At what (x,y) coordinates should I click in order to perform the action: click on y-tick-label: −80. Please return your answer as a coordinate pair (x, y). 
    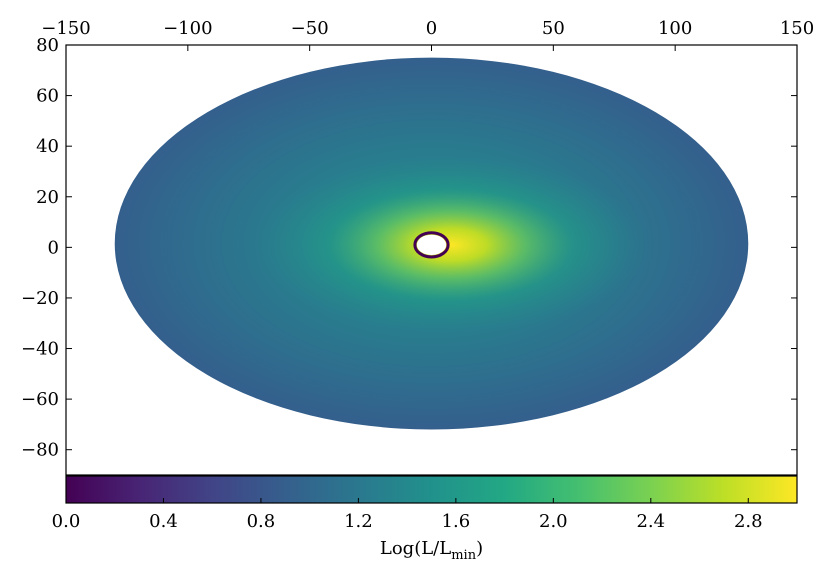
    Looking at the image, I should click on (40, 450).